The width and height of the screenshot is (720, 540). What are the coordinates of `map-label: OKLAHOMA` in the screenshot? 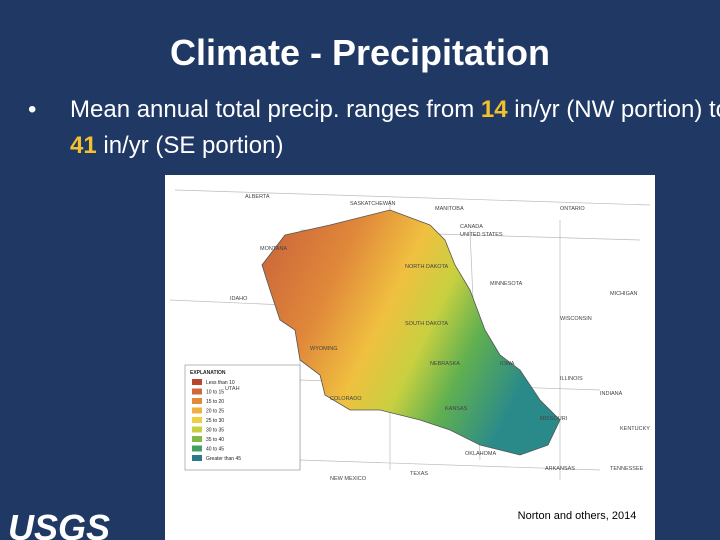 It's located at (481, 454).